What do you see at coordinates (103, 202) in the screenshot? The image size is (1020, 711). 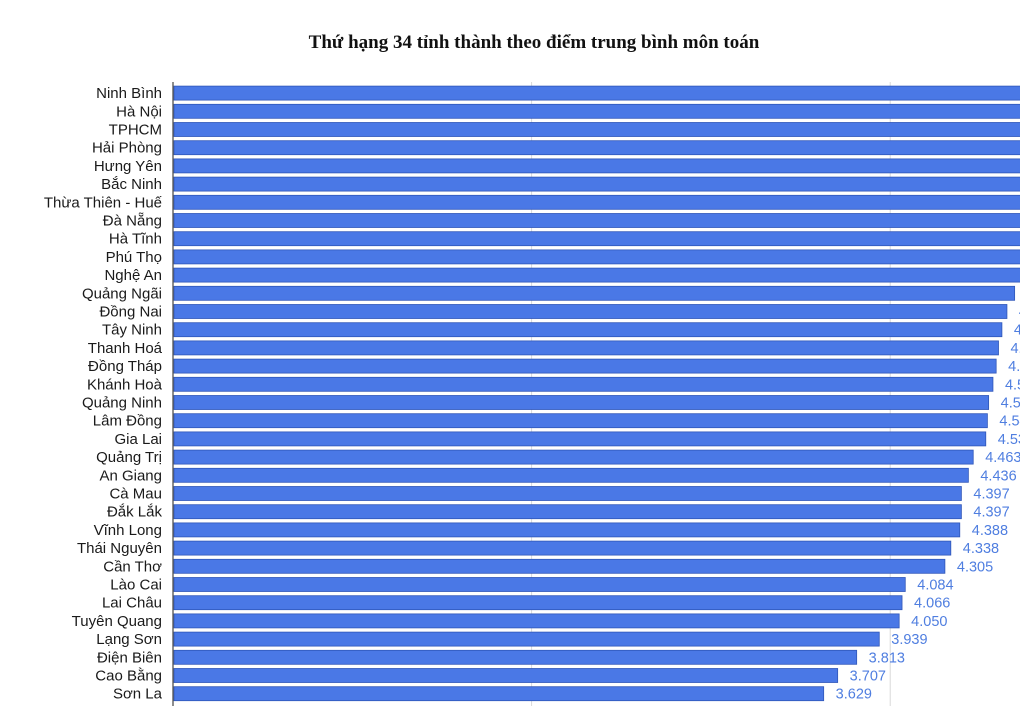 I see `category-label-6: Thừa Thiên - Huế` at bounding box center [103, 202].